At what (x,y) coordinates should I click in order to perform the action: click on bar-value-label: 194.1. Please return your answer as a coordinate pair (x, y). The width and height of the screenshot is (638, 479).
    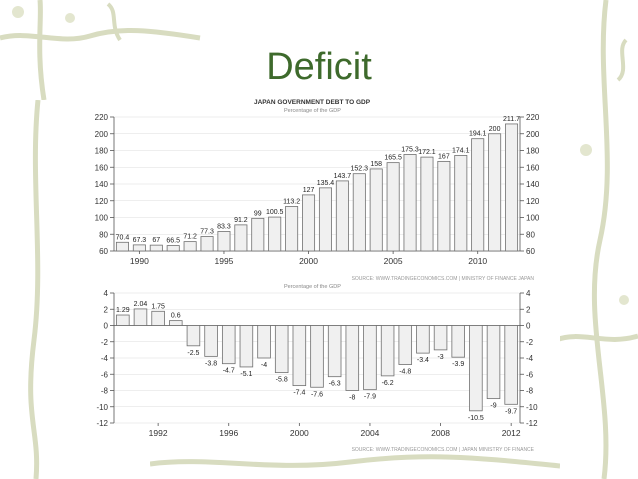
    Looking at the image, I should click on (478, 134).